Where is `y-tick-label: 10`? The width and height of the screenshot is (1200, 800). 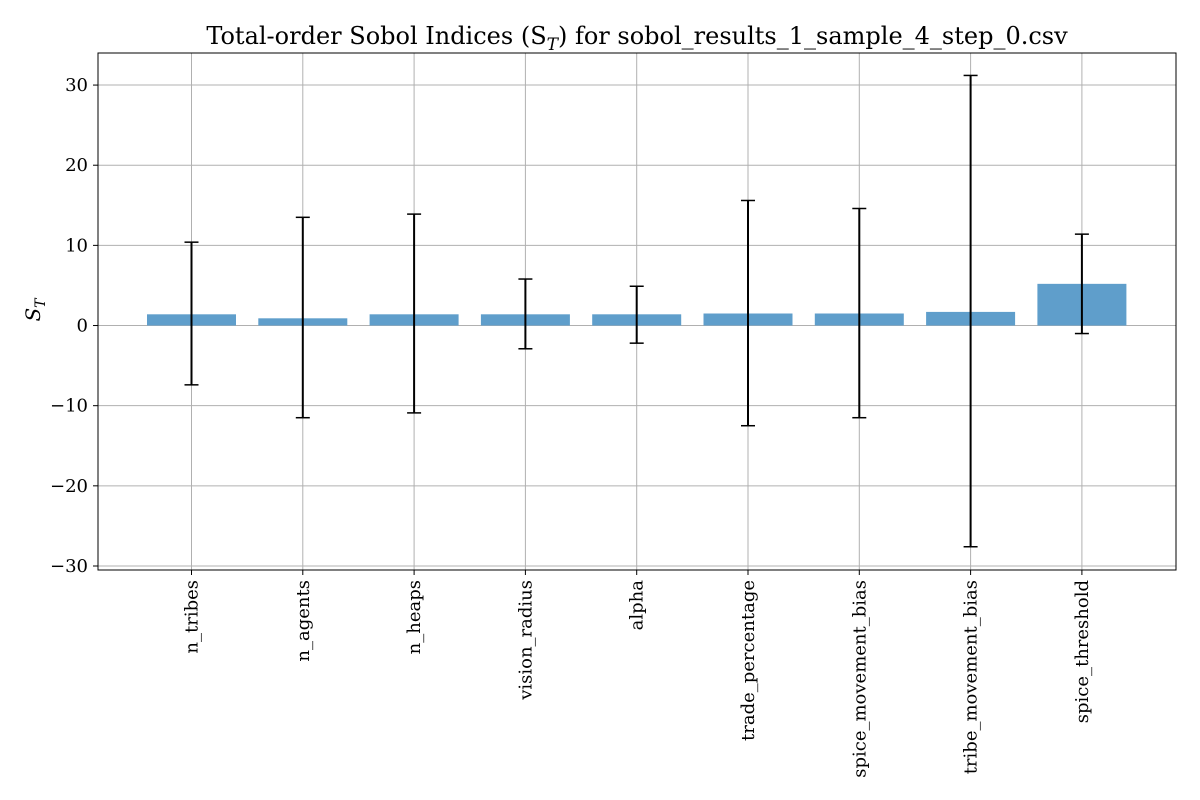 y-tick-label: 10 is located at coordinates (76, 245).